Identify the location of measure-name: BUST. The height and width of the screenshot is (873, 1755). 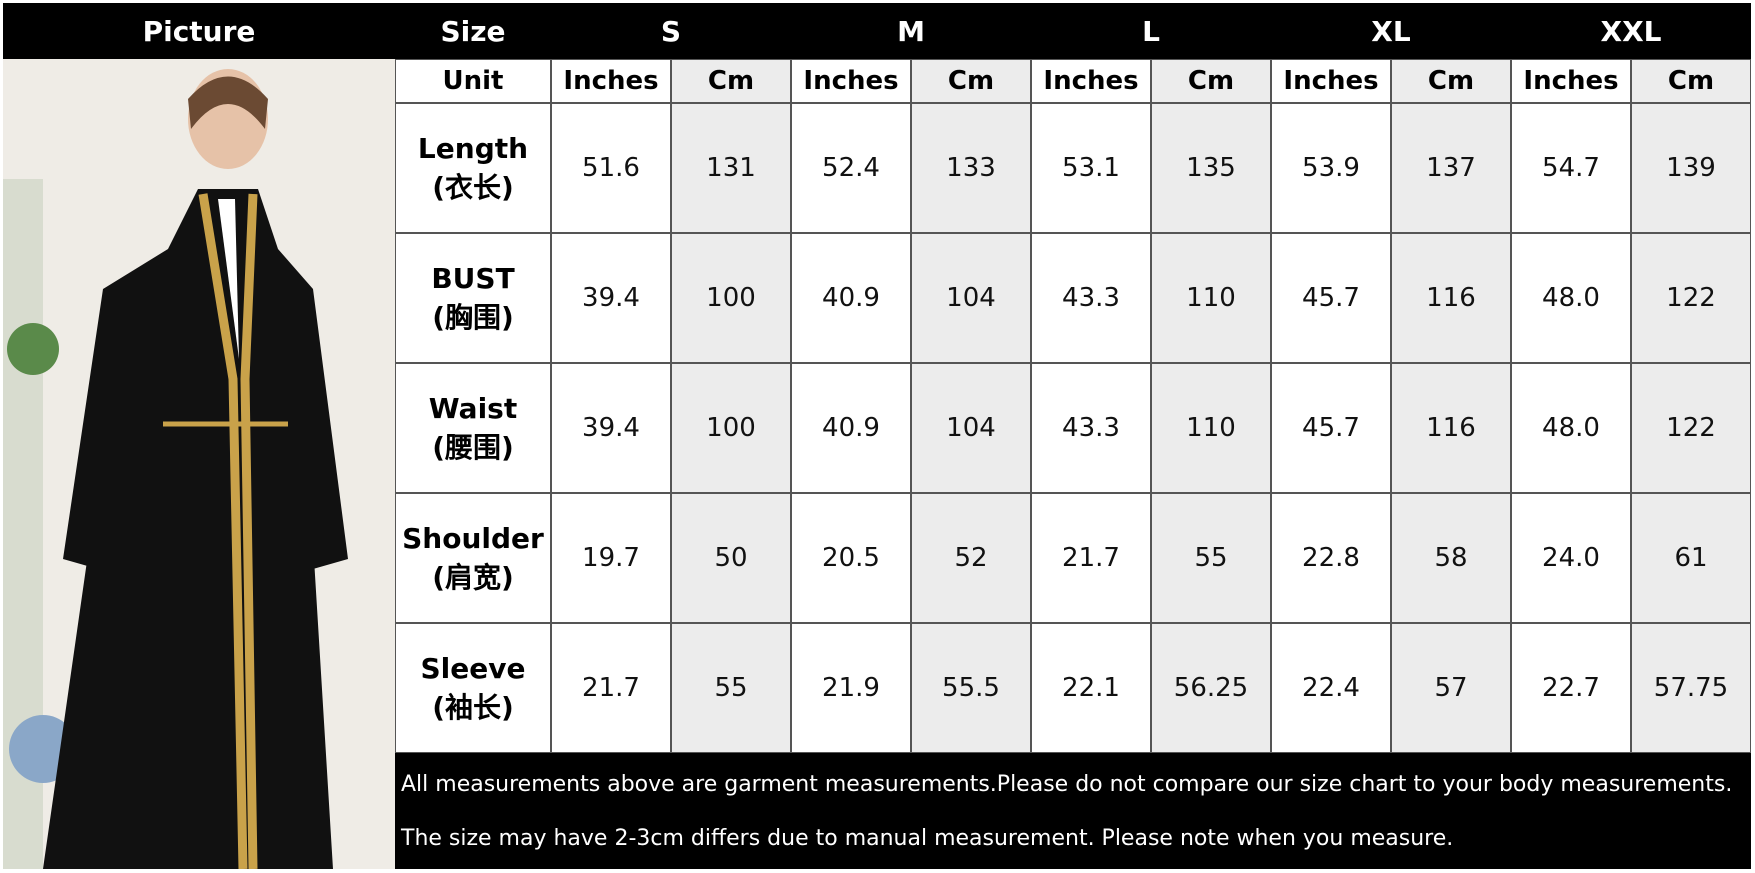
(473, 278).